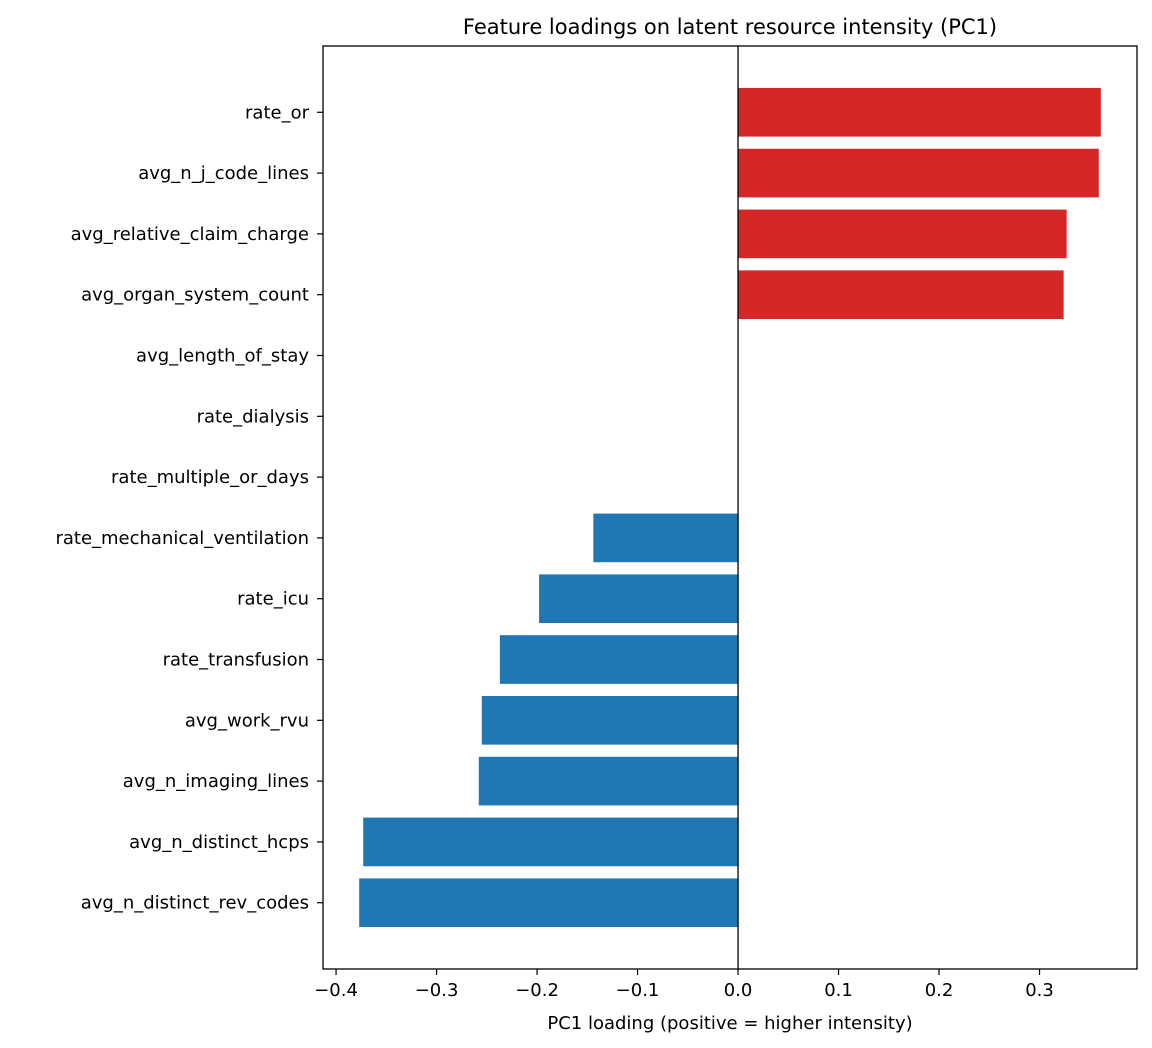 The image size is (1152, 1048). Describe the element at coordinates (684, 985) in the screenshot. I see `x-axis: −0.4 −0.3 −0.2 −0.1 0.0 0.1 0.2 0.3` at that location.